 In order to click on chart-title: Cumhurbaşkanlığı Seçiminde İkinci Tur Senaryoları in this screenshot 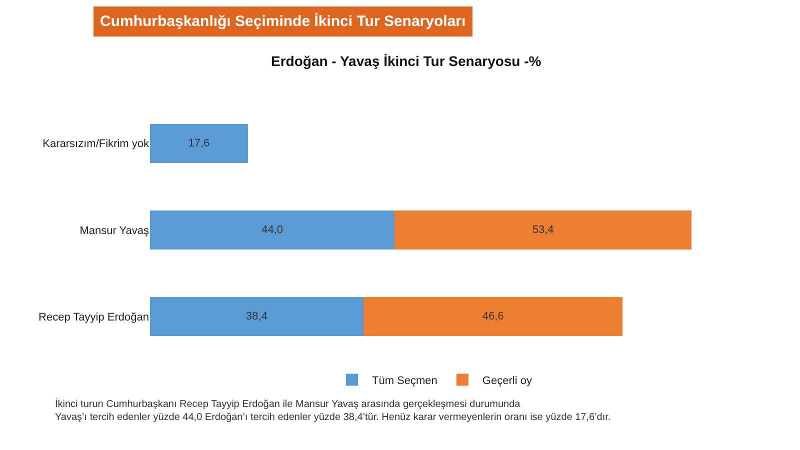, I will do `click(283, 21)`.